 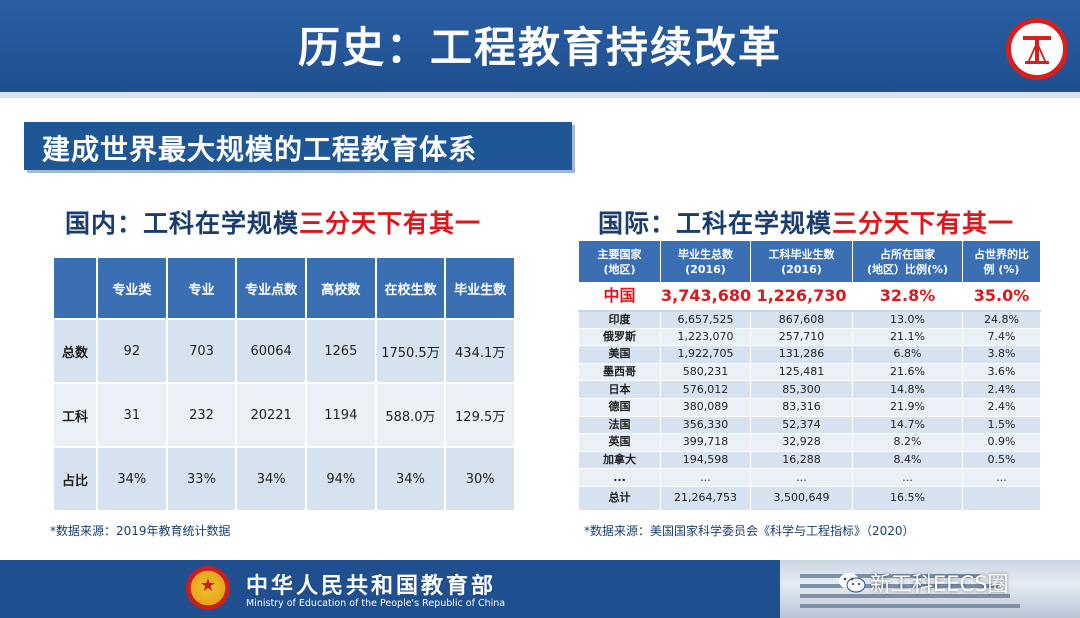 What do you see at coordinates (1001, 297) in the screenshot?
I see `table-cell: 35.0%` at bounding box center [1001, 297].